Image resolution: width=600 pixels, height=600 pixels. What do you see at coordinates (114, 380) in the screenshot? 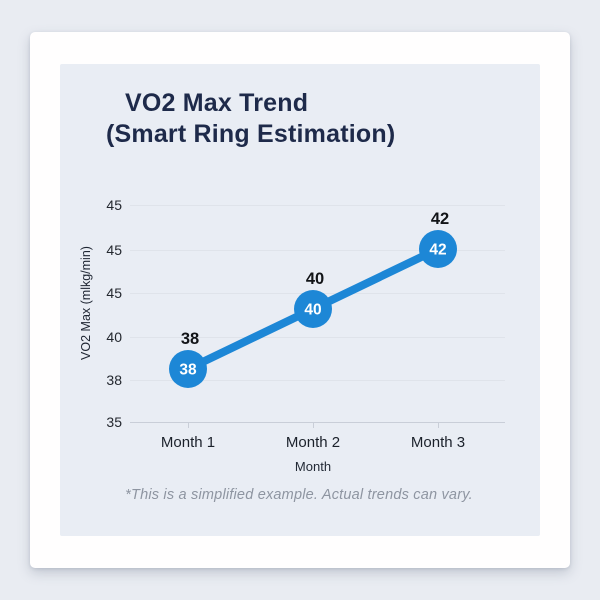
I see `y-tick-label: 38` at bounding box center [114, 380].